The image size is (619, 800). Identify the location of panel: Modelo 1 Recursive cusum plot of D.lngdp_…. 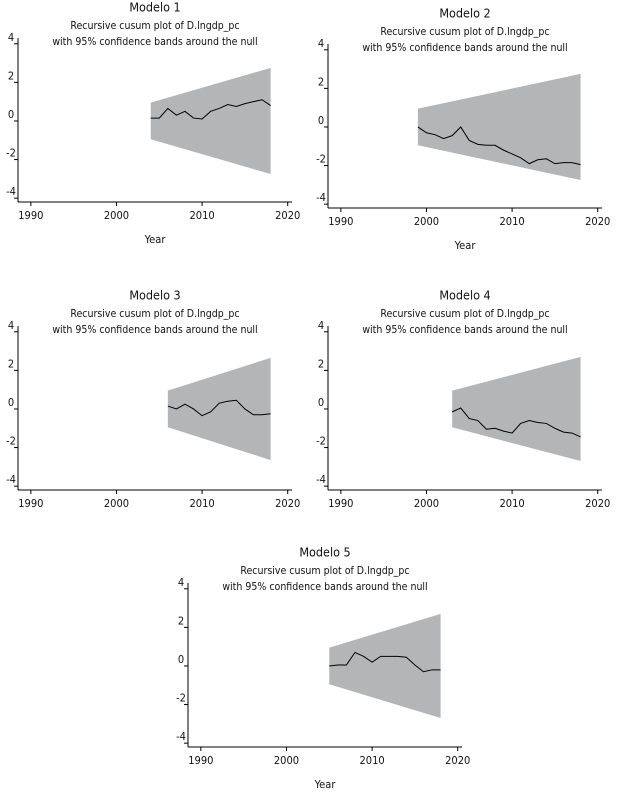
(153, 123).